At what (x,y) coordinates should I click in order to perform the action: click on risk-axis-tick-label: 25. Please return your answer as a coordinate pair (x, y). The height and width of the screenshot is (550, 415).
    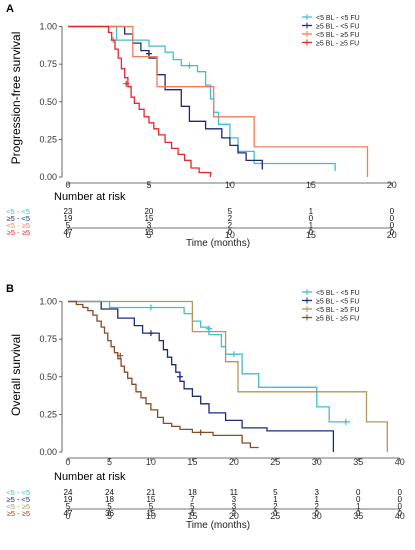
    Looking at the image, I should click on (275, 516).